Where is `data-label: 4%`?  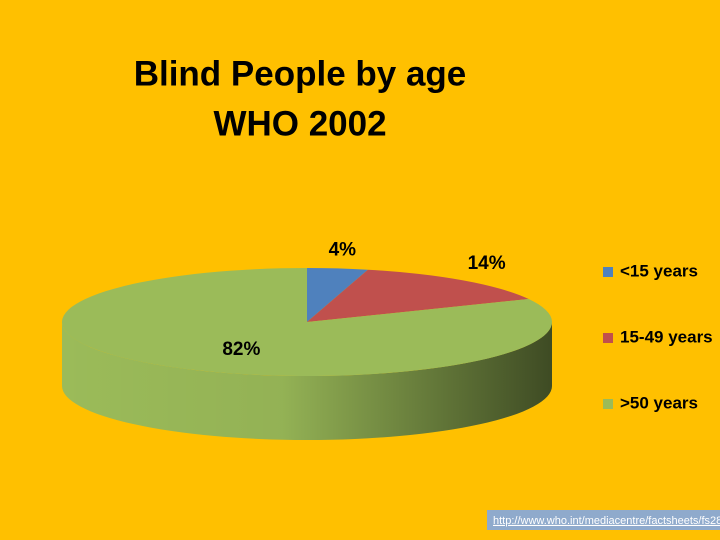 data-label: 4% is located at coordinates (343, 249).